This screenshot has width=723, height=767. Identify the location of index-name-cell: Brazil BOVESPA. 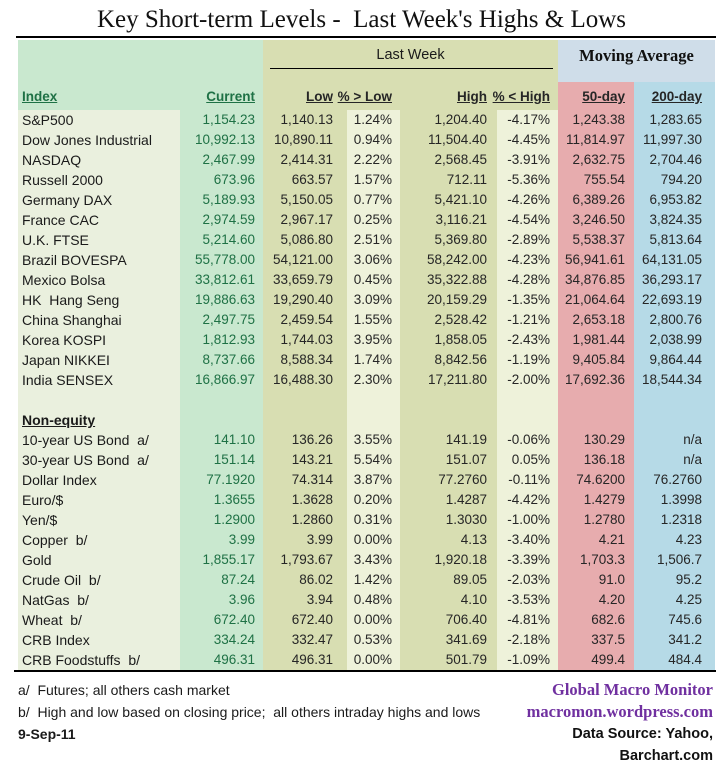
(99, 260).